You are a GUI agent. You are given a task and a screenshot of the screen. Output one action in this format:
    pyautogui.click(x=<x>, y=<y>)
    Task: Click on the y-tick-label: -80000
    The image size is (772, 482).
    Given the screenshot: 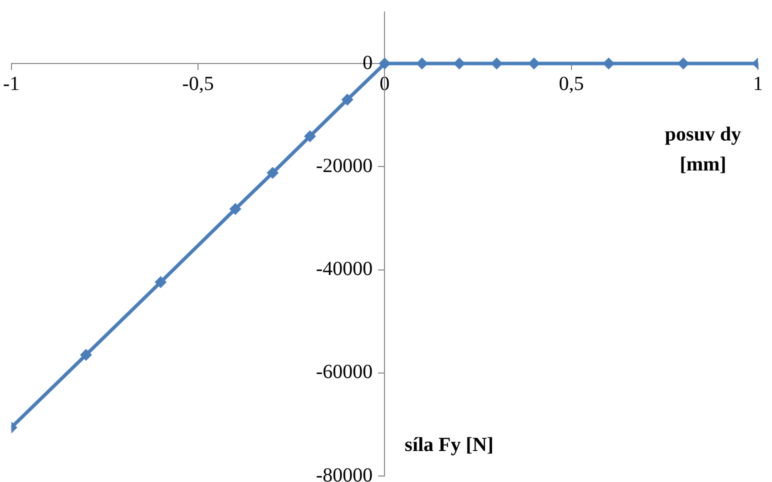 What is the action you would take?
    pyautogui.click(x=344, y=473)
    